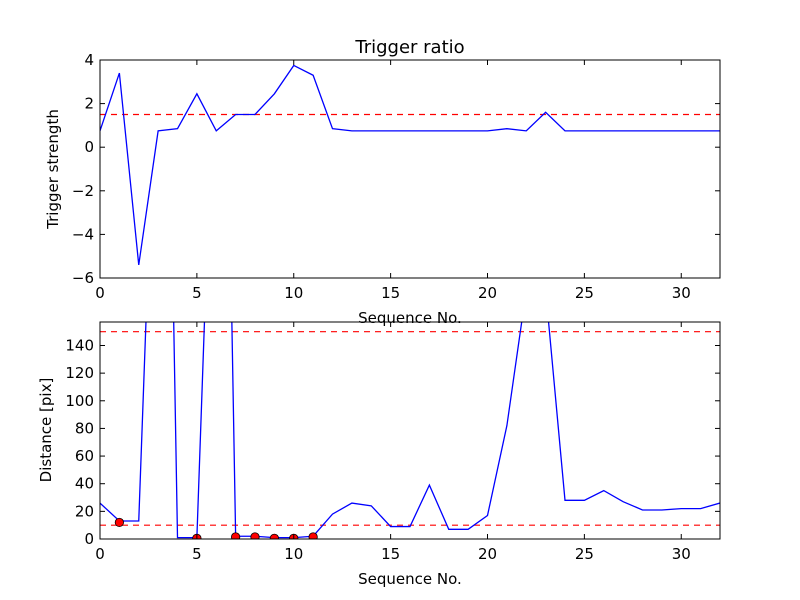 This screenshot has height=600, width=800. I want to click on trigger-y-axis-label: Trigger strength, so click(53, 169).